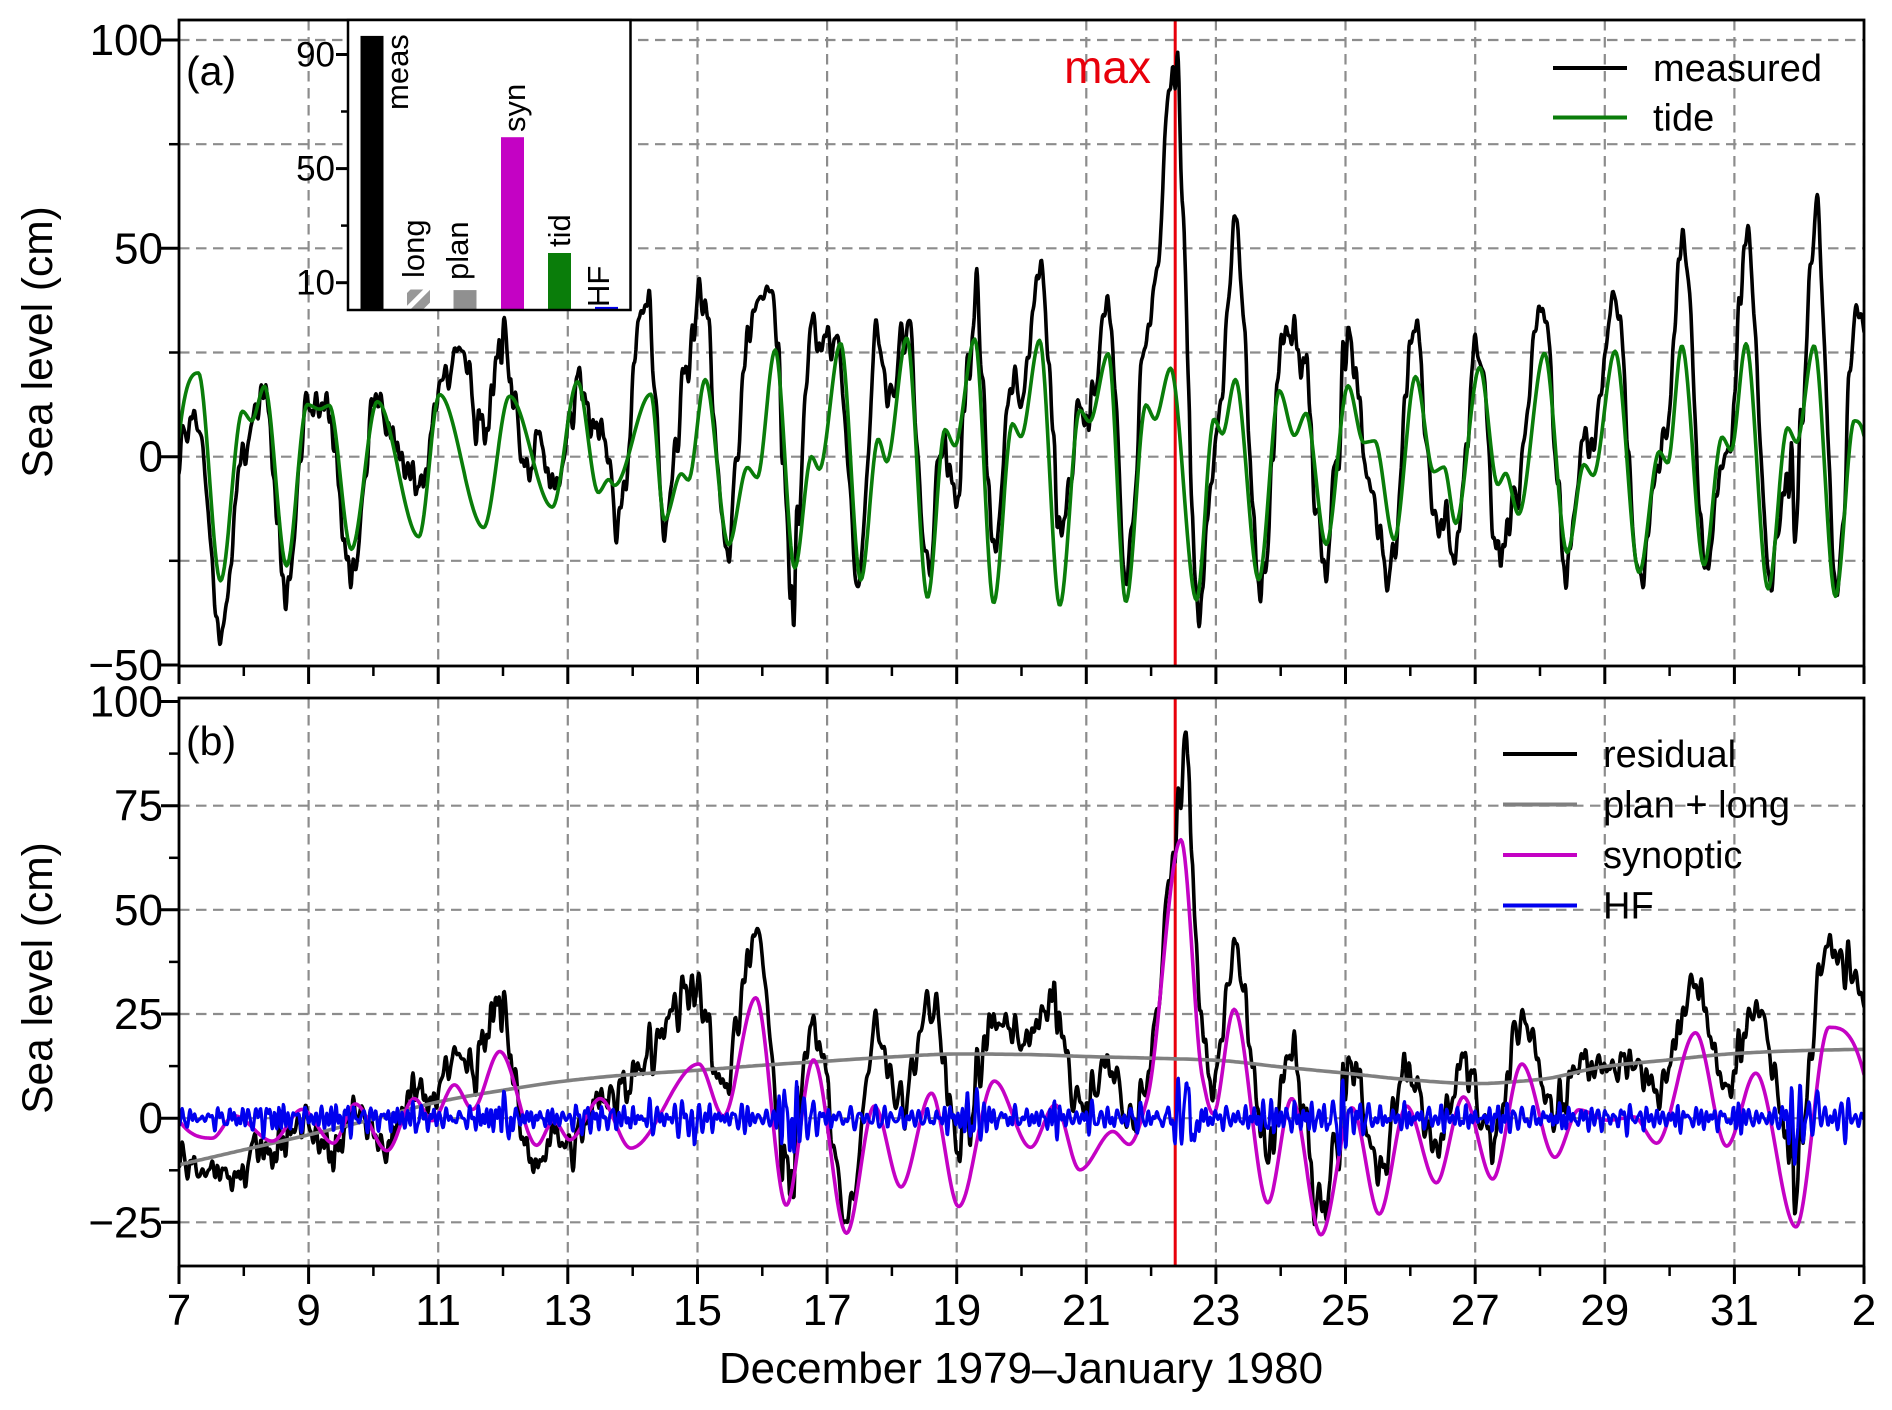 This screenshot has height=1410, width=1892. What do you see at coordinates (1696, 806) in the screenshot?
I see `svg-text: plan + long` at bounding box center [1696, 806].